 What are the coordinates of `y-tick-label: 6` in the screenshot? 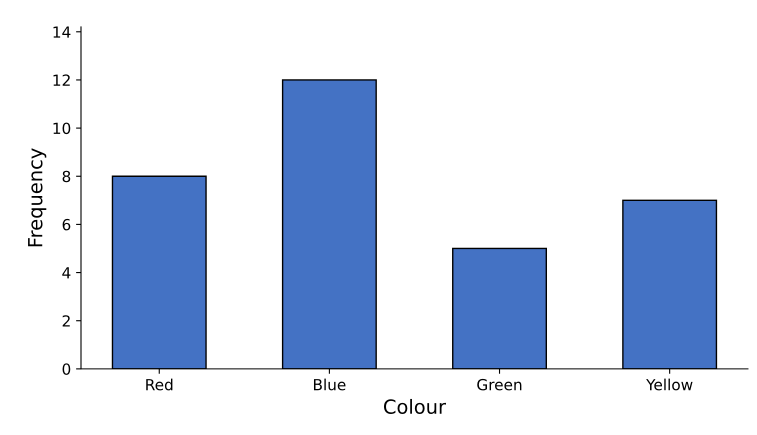 It's located at (66, 224).